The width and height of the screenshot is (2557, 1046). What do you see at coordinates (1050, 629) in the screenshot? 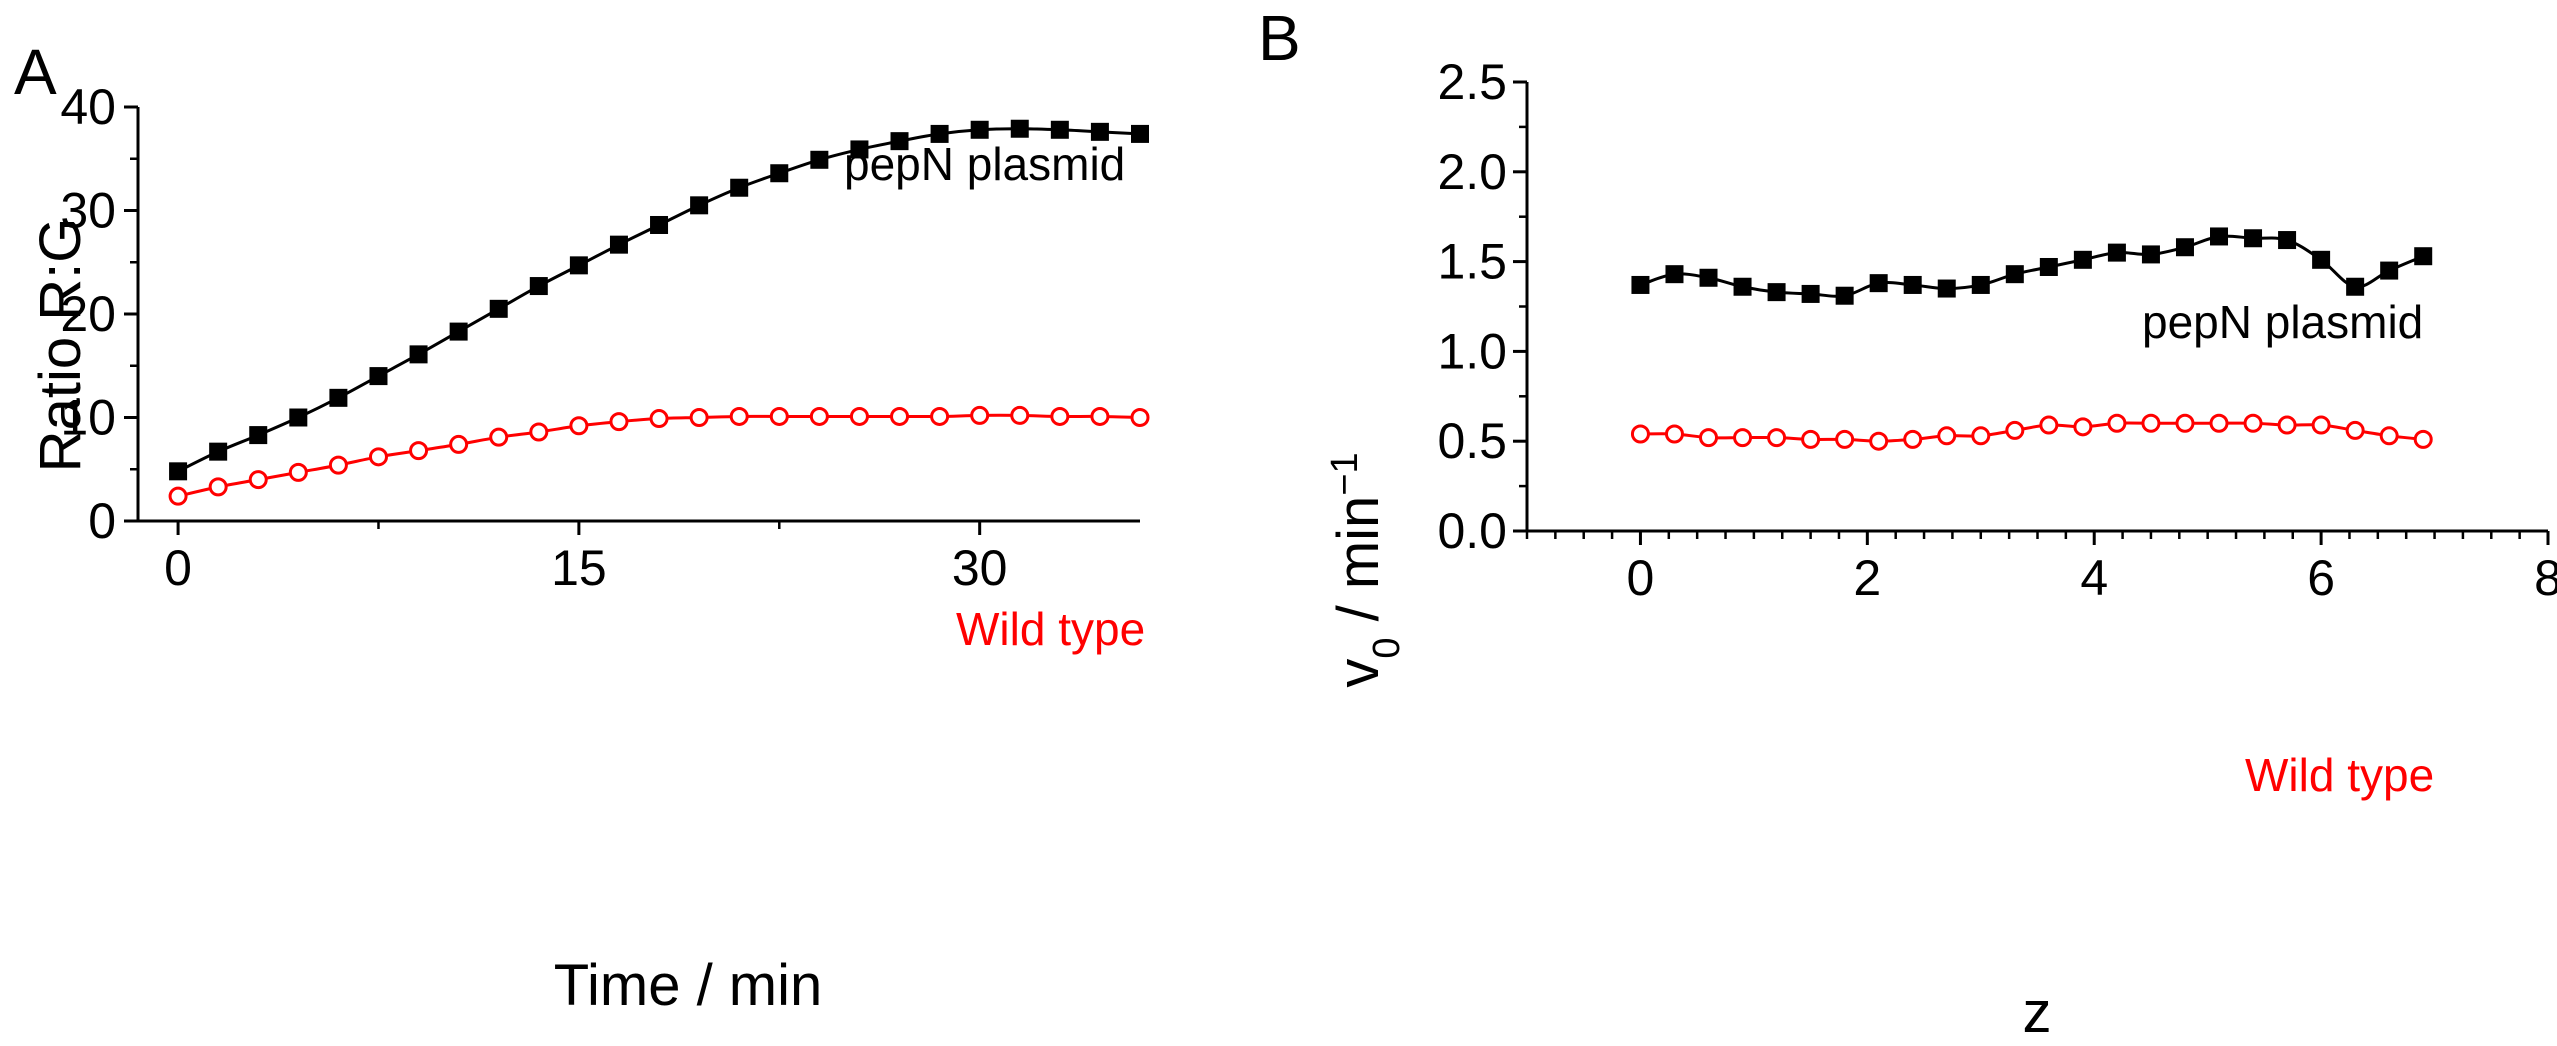
I see `panel-a-label-wild-type: Wild type` at bounding box center [1050, 629].